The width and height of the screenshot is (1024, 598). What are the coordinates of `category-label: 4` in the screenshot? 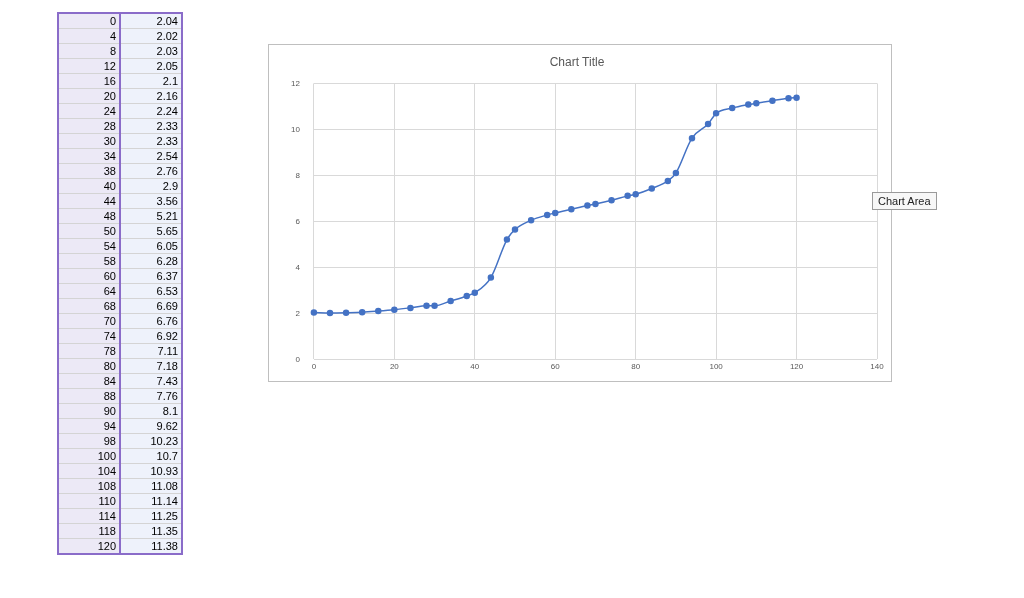 It's located at (89, 36).